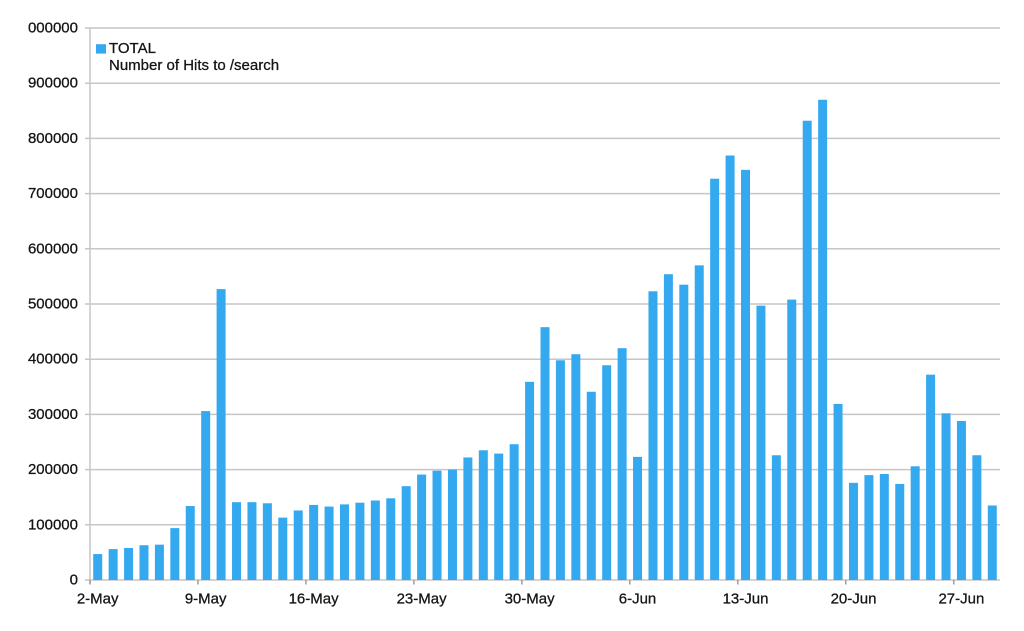 The image size is (1024, 631). I want to click on svg-text: 400000, so click(53, 359).